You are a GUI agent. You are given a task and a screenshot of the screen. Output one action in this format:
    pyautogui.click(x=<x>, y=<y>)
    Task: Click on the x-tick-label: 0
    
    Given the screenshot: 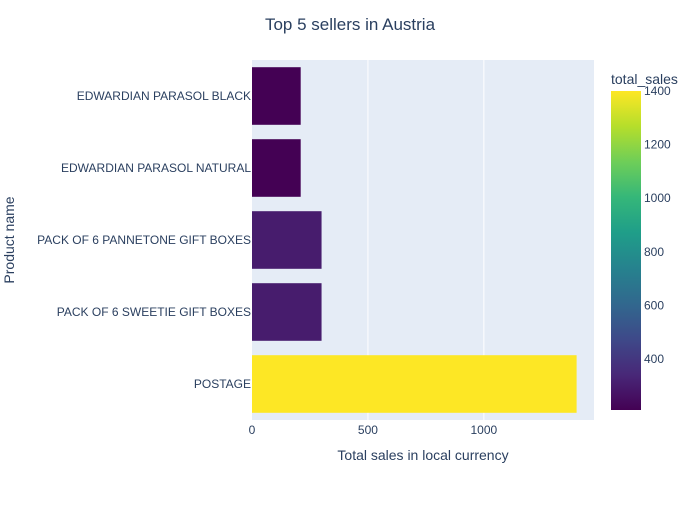 What is the action you would take?
    pyautogui.click(x=252, y=430)
    